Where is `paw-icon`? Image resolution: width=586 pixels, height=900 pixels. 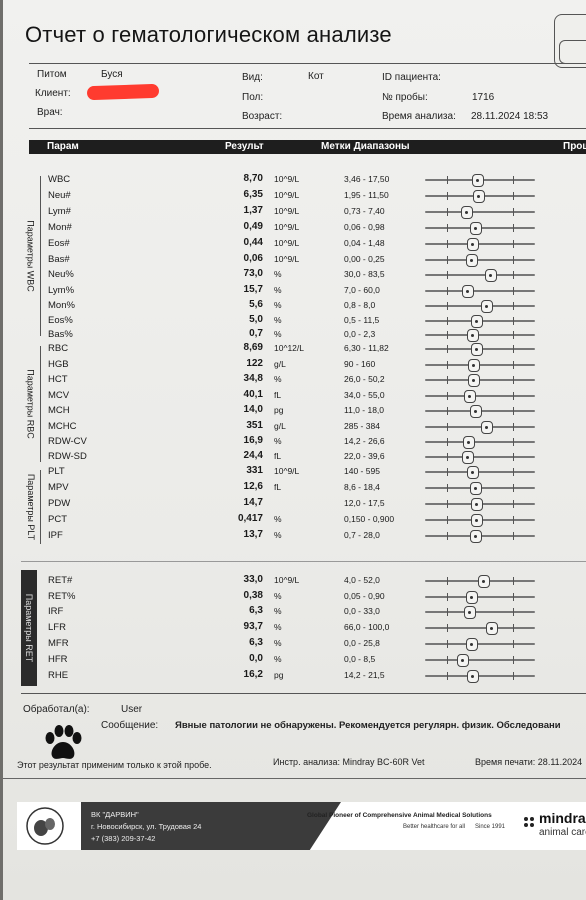 paw-icon is located at coordinates (63, 742).